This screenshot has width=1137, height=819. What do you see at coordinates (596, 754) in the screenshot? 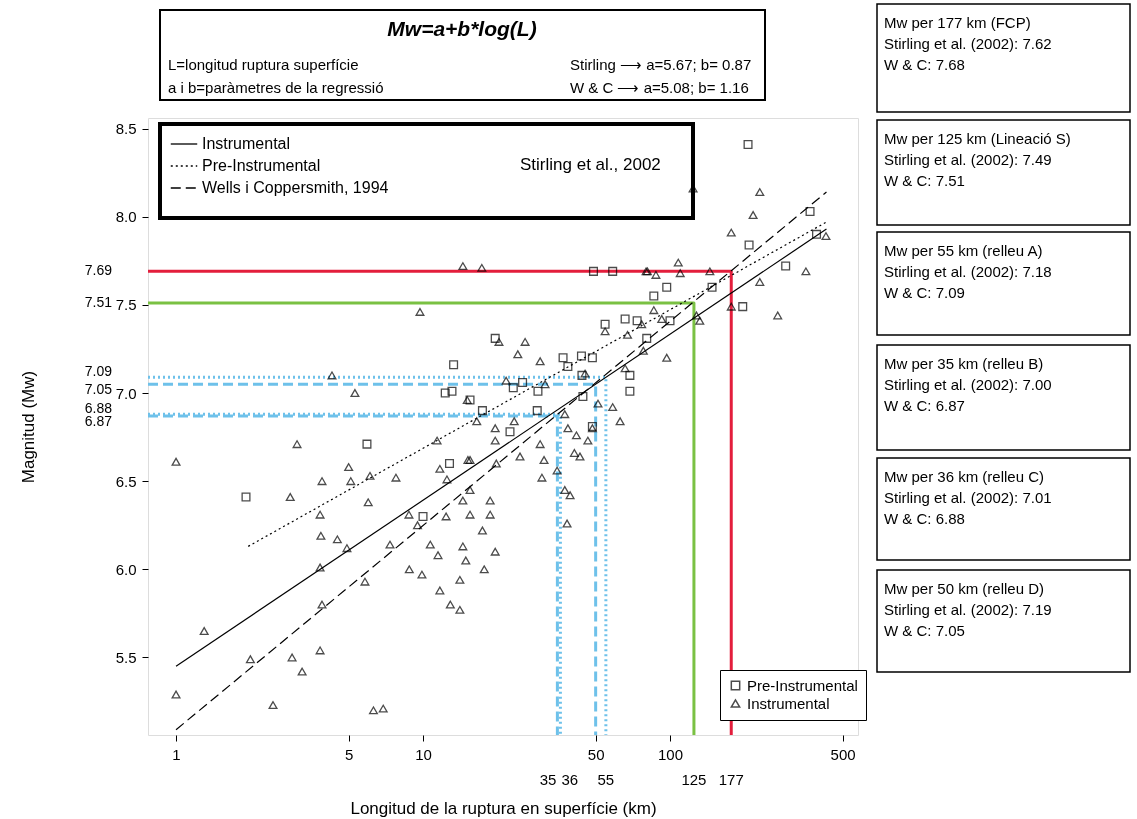
I see `x-tick-label: 50` at bounding box center [596, 754].